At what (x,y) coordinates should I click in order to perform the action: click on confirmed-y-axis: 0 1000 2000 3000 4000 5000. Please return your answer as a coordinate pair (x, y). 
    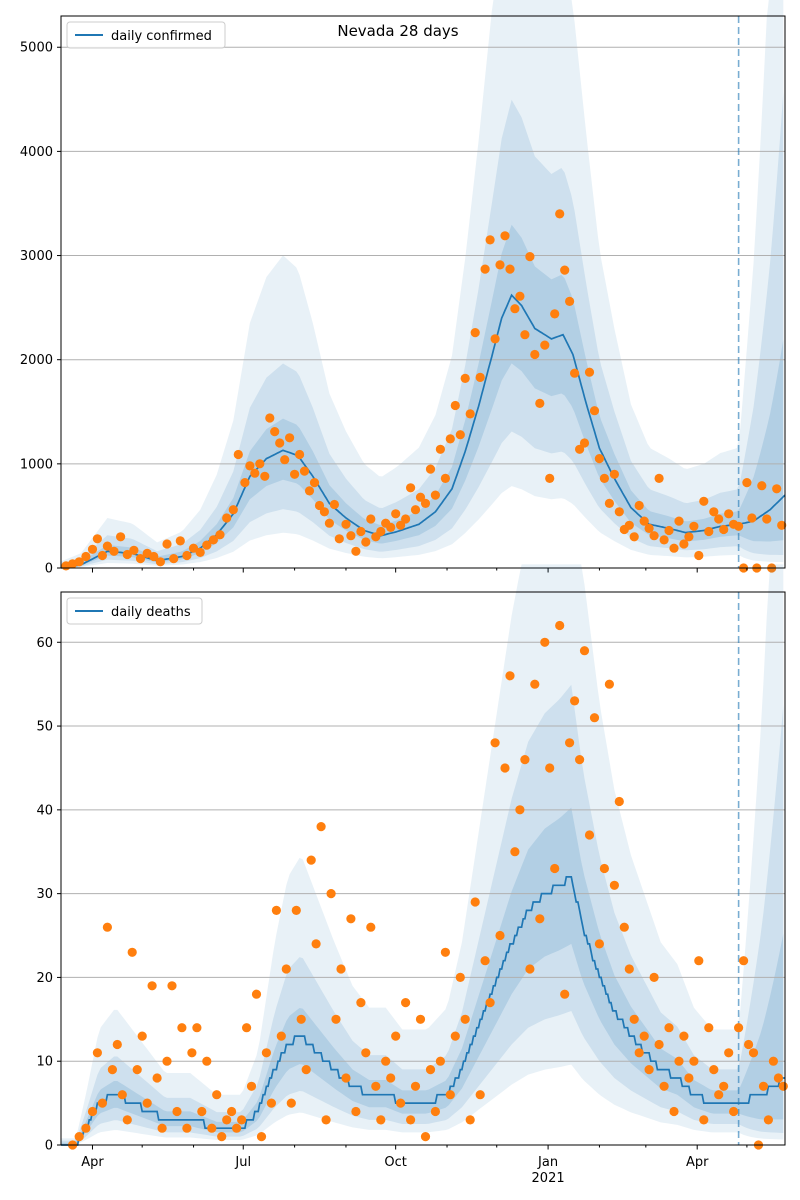
    Looking at the image, I should click on (40, 309).